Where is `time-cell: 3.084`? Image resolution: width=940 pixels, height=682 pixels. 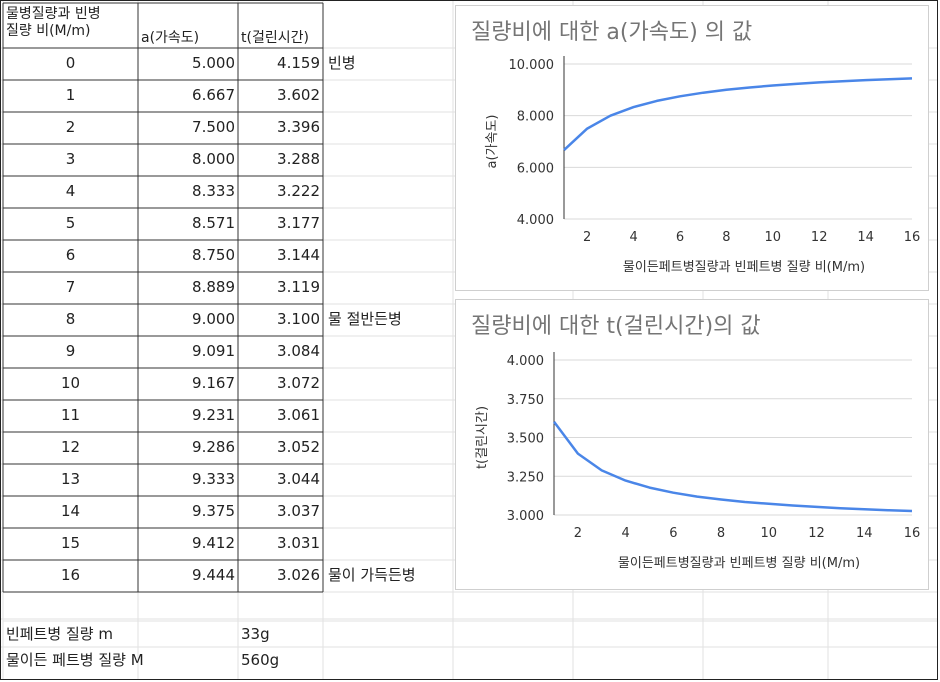 time-cell: 3.084 is located at coordinates (298, 351).